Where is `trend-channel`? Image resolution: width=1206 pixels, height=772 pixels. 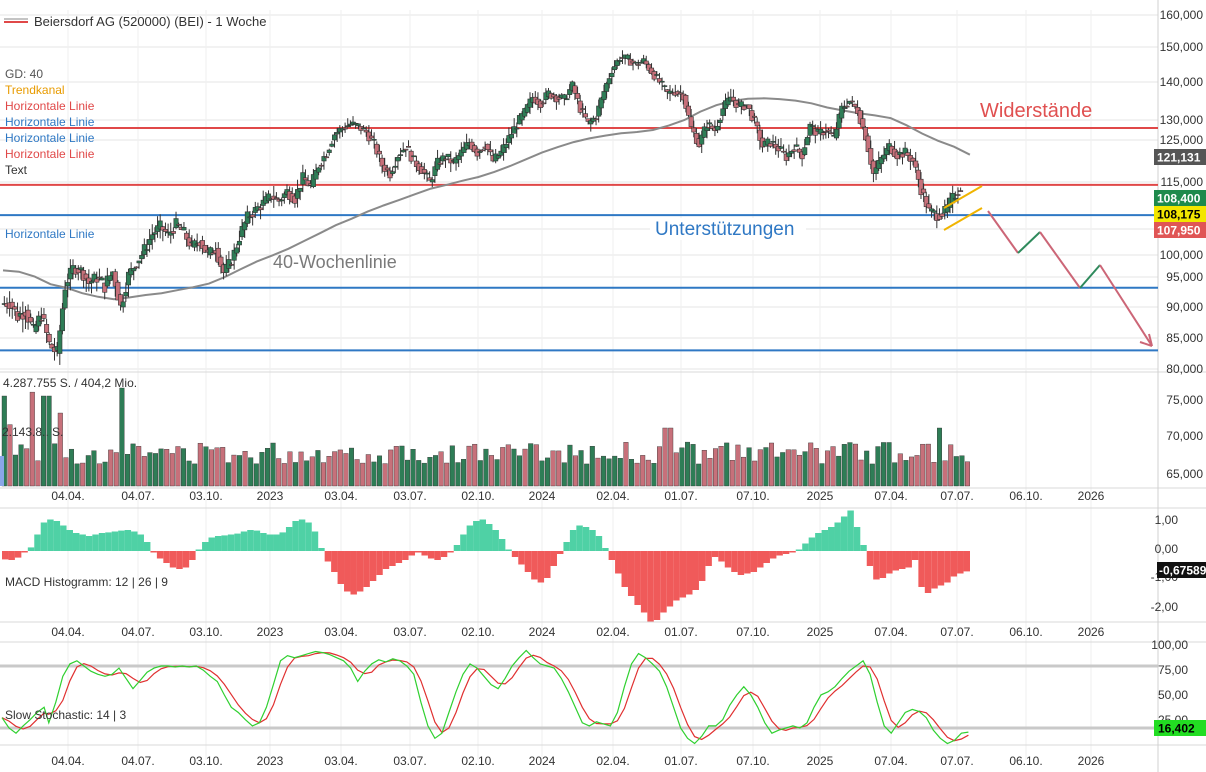
trend-channel is located at coordinates (963, 208).